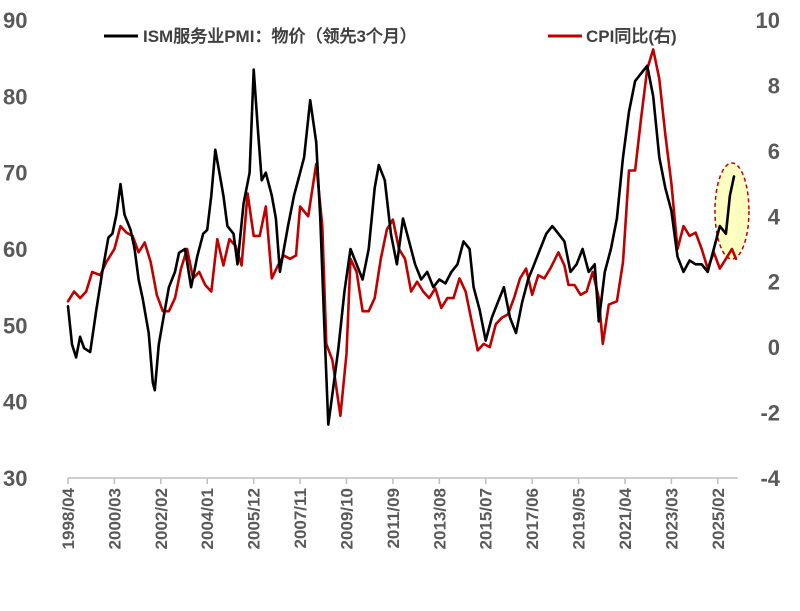 This screenshot has width=800, height=611. I want to click on right-tick-label: 2, so click(774, 282).